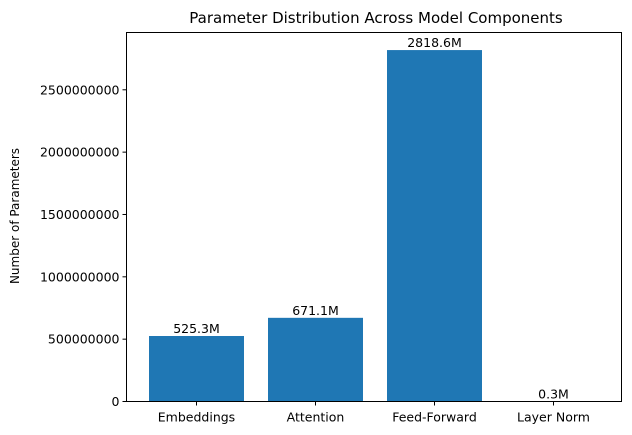  Describe the element at coordinates (434, 417) in the screenshot. I see `x-tick-label-2: Feed-Forward` at that location.